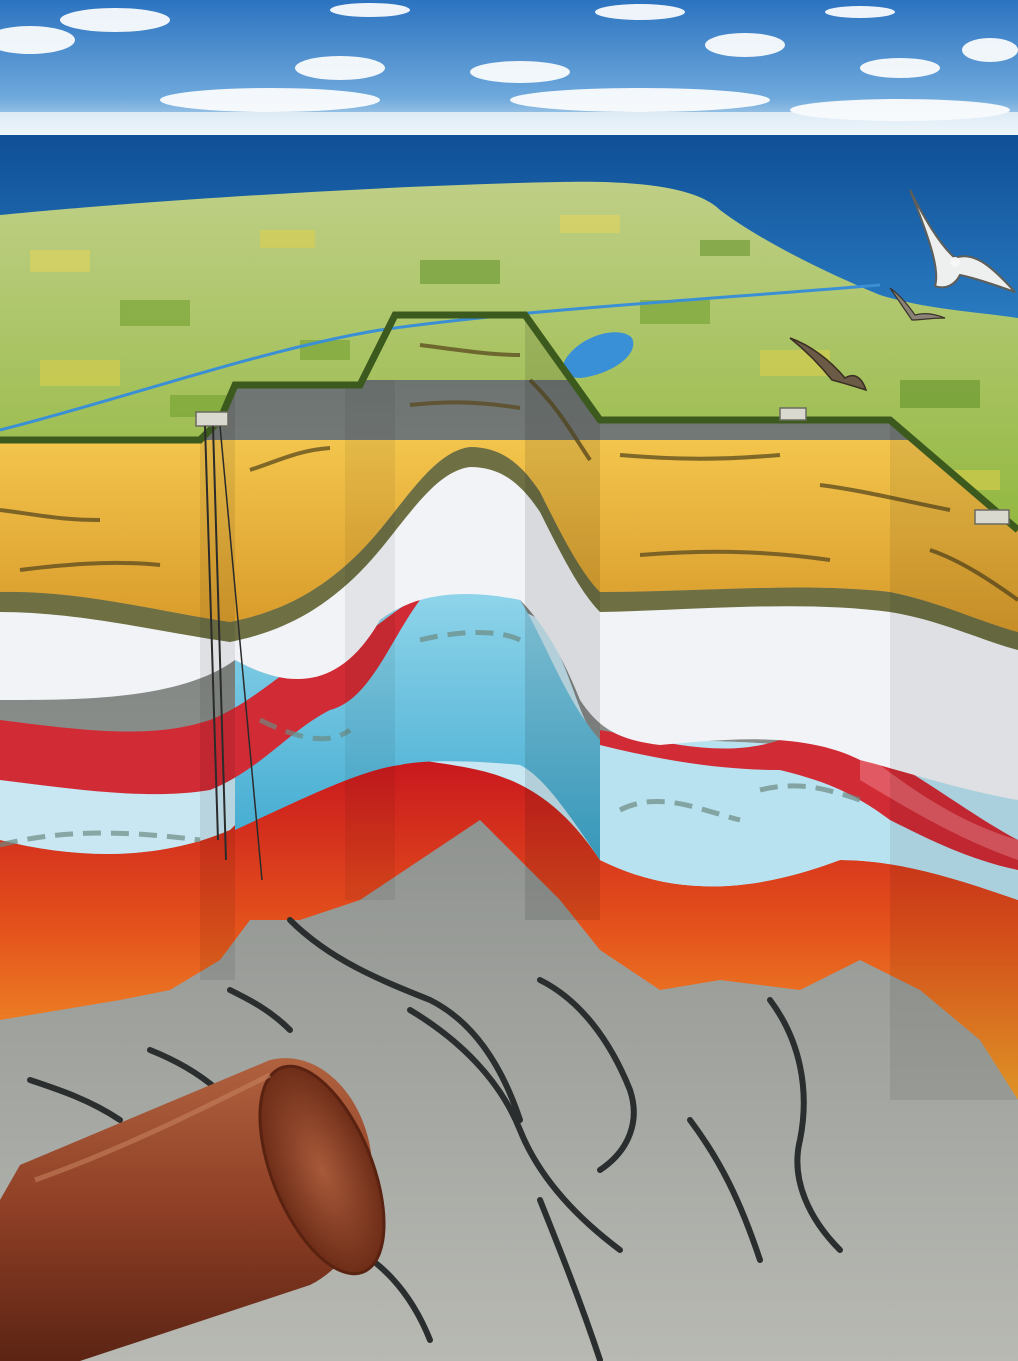  Describe the element at coordinates (509, 70) in the screenshot. I see `cloud-icon` at that location.